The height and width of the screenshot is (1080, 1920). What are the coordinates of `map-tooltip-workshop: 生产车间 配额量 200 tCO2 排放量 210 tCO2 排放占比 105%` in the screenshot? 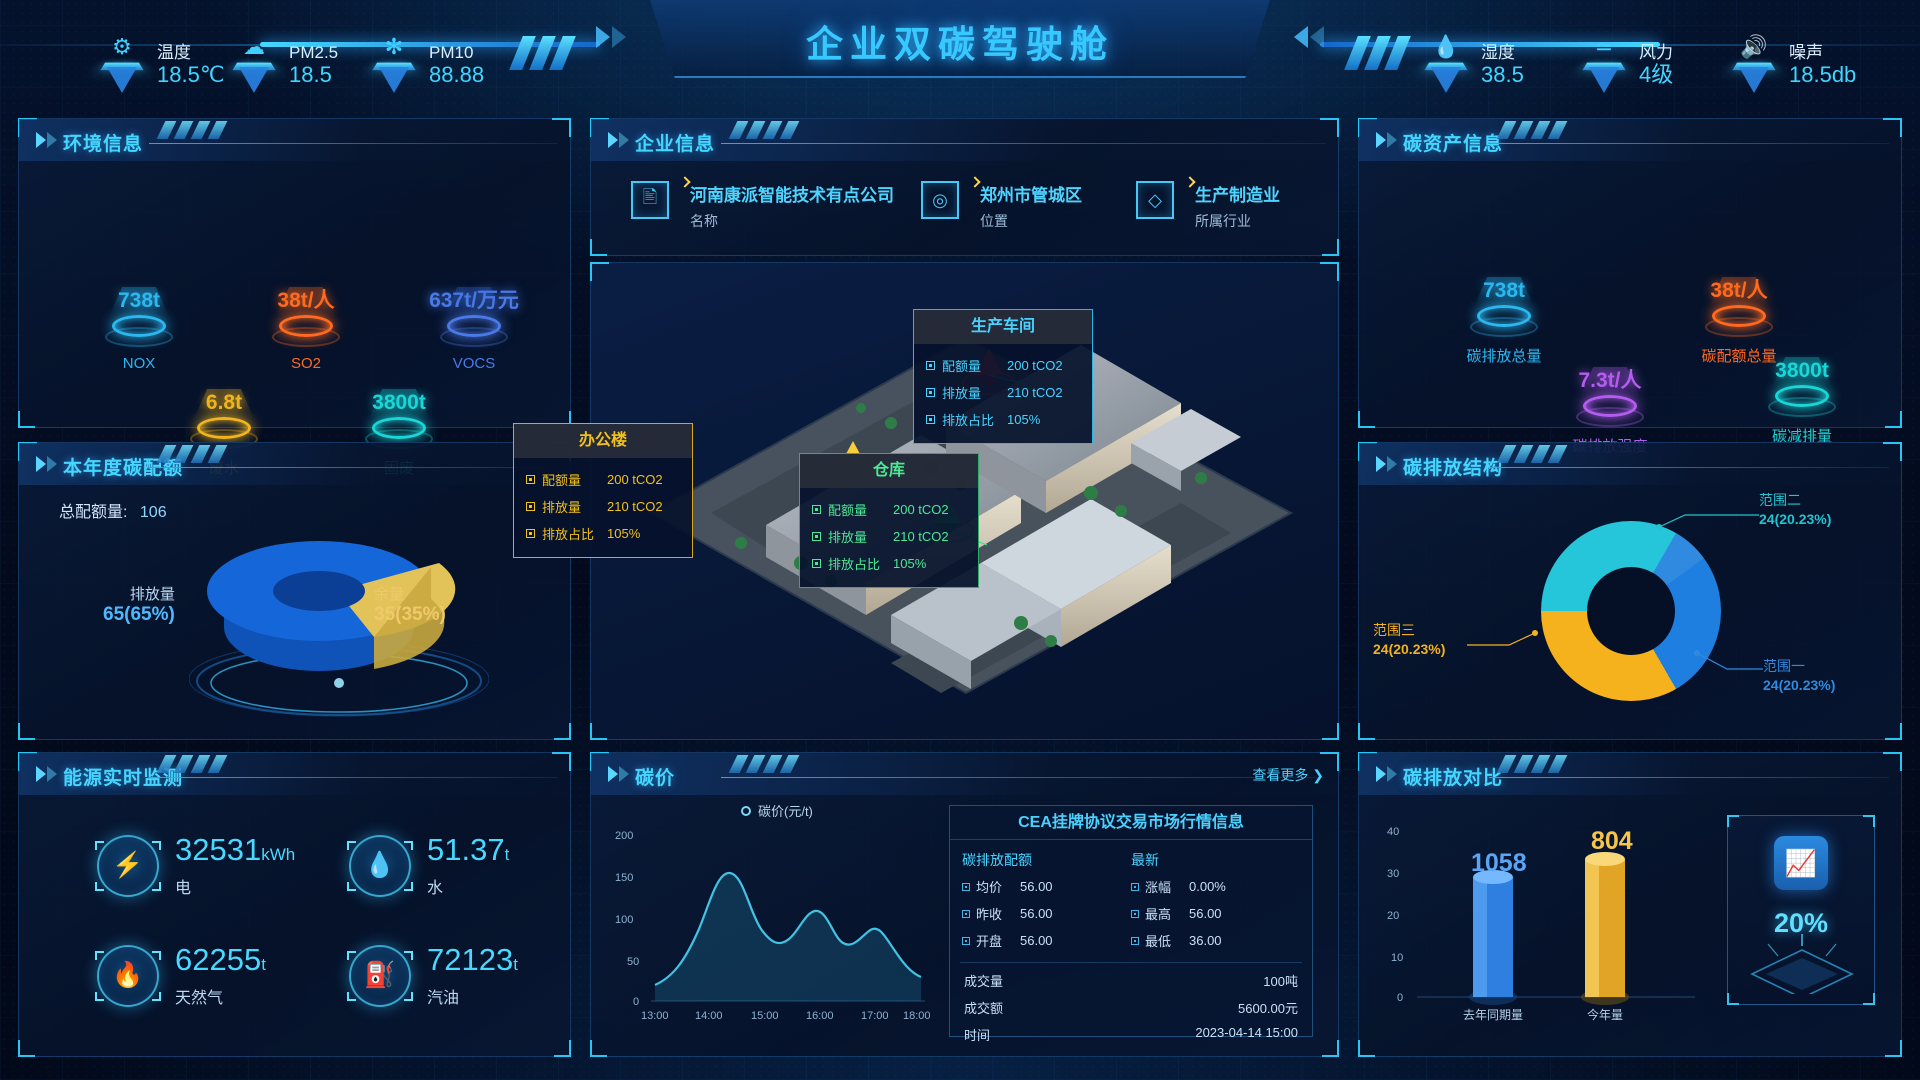 It's located at (1003, 376).